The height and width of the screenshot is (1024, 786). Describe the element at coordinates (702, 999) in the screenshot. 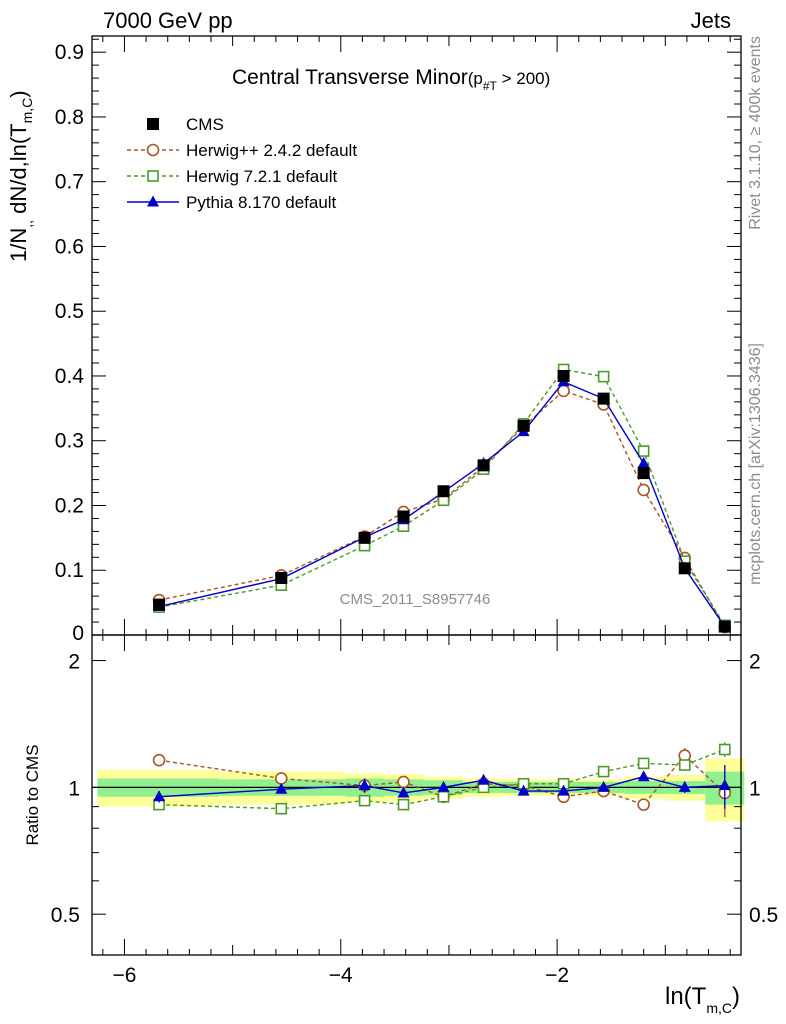

I see `x-axis-label: ln(Tm,C)` at that location.